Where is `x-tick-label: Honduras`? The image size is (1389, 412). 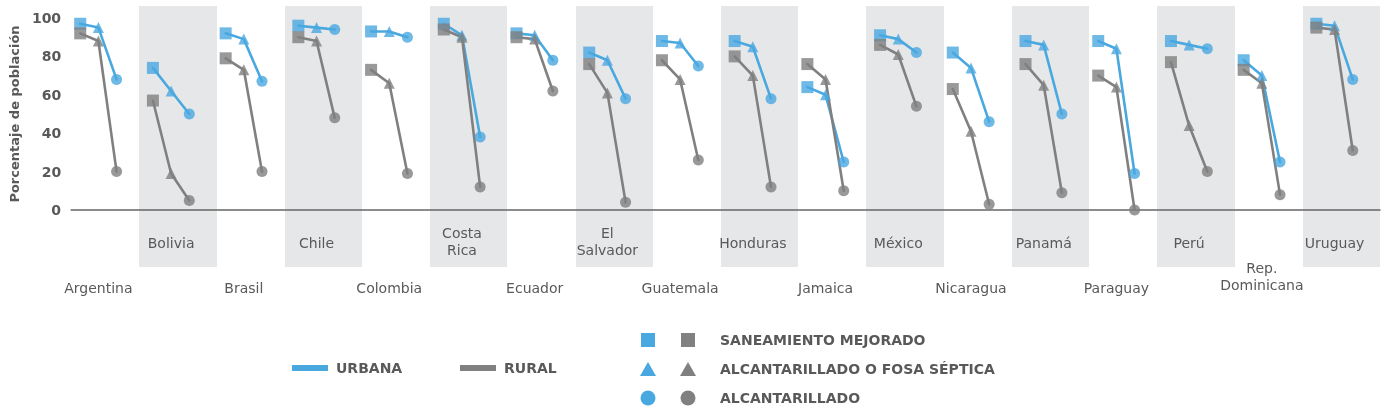 x-tick-label: Honduras is located at coordinates (753, 243).